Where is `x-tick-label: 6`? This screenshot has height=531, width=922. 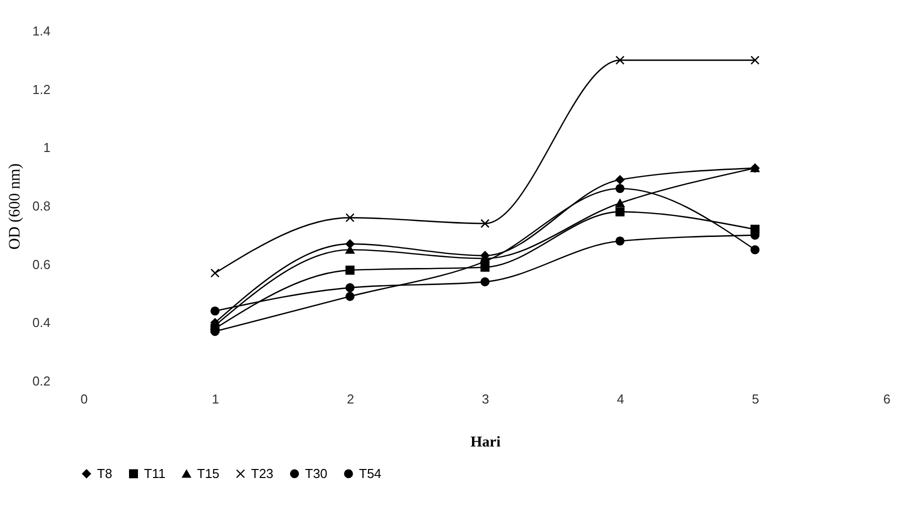
x-tick-label: 6 is located at coordinates (886, 399).